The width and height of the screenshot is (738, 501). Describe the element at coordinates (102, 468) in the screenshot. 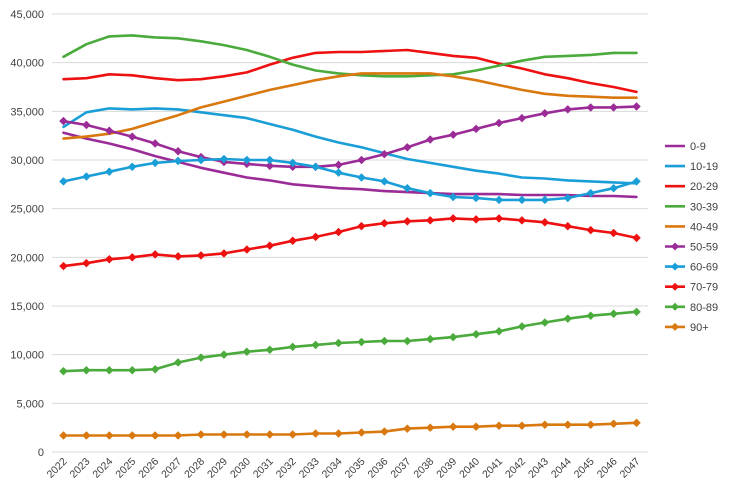

I see `x-tick-label: 2024` at that location.